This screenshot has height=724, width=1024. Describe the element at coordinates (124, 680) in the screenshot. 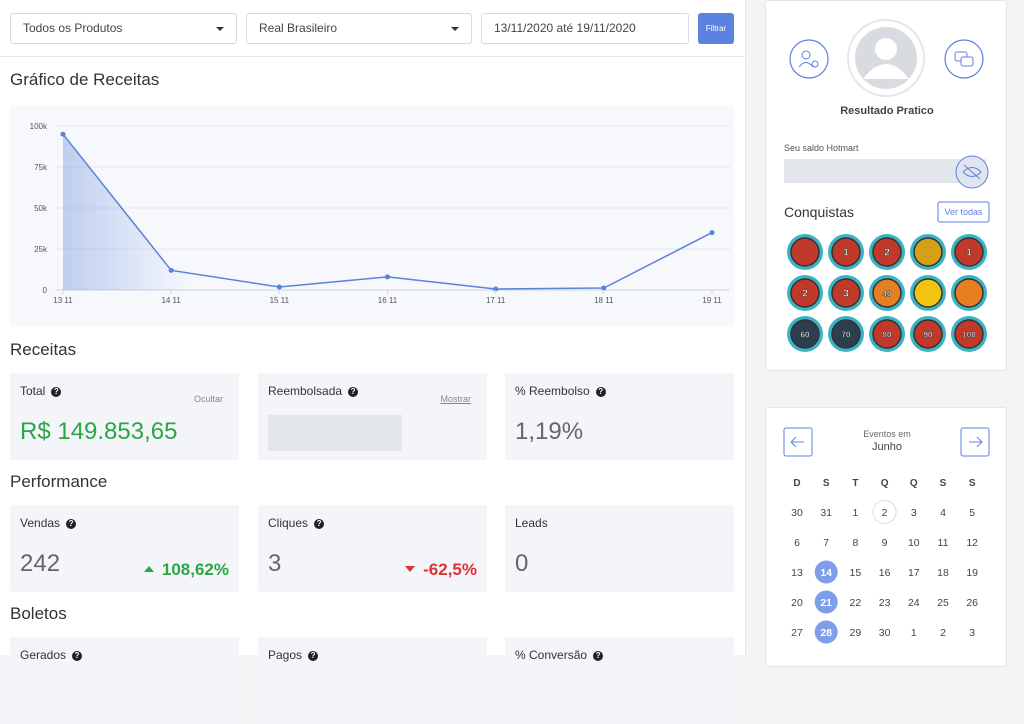

I see `stat-card: Gerados?` at that location.